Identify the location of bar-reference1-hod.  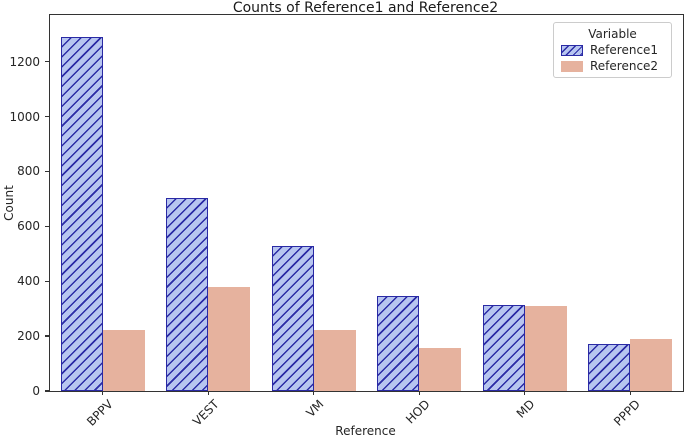
(398, 343).